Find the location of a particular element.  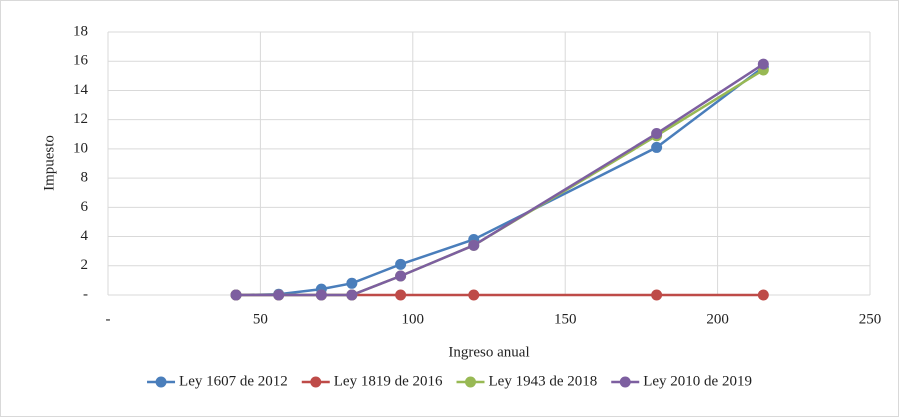

y-tick-label: 14 is located at coordinates (81, 90).